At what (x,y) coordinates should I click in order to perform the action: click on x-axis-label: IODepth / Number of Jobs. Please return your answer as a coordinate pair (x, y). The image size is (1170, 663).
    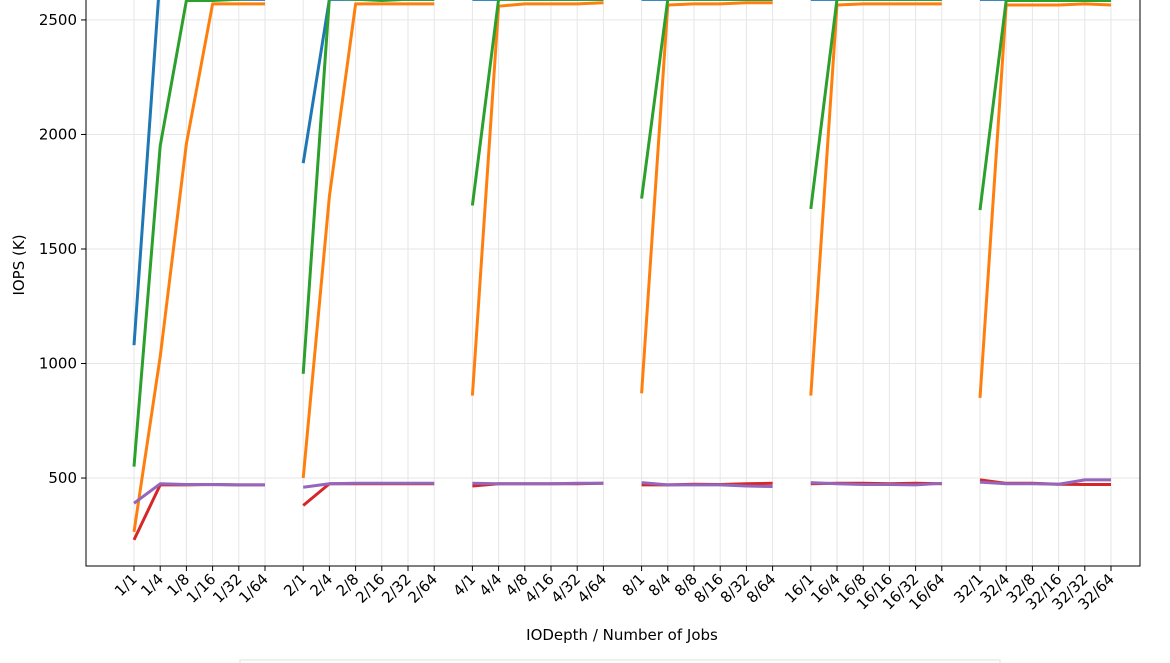
    Looking at the image, I should click on (622, 635).